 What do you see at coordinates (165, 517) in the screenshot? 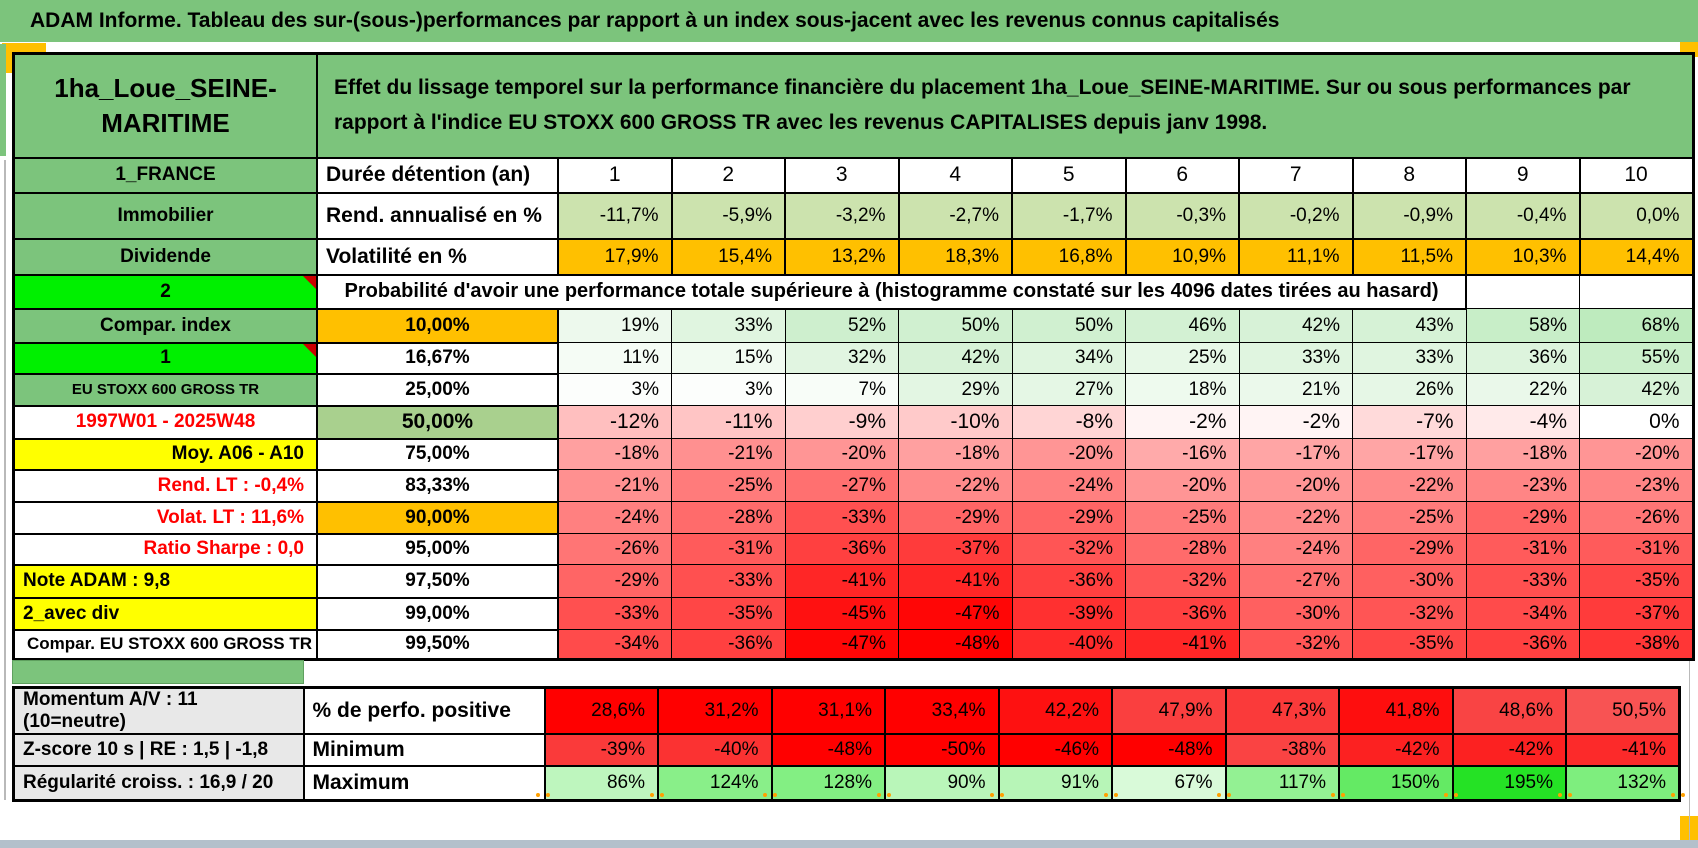
I see `row-label-cell: Volat. LT : 11,6%` at bounding box center [165, 517].